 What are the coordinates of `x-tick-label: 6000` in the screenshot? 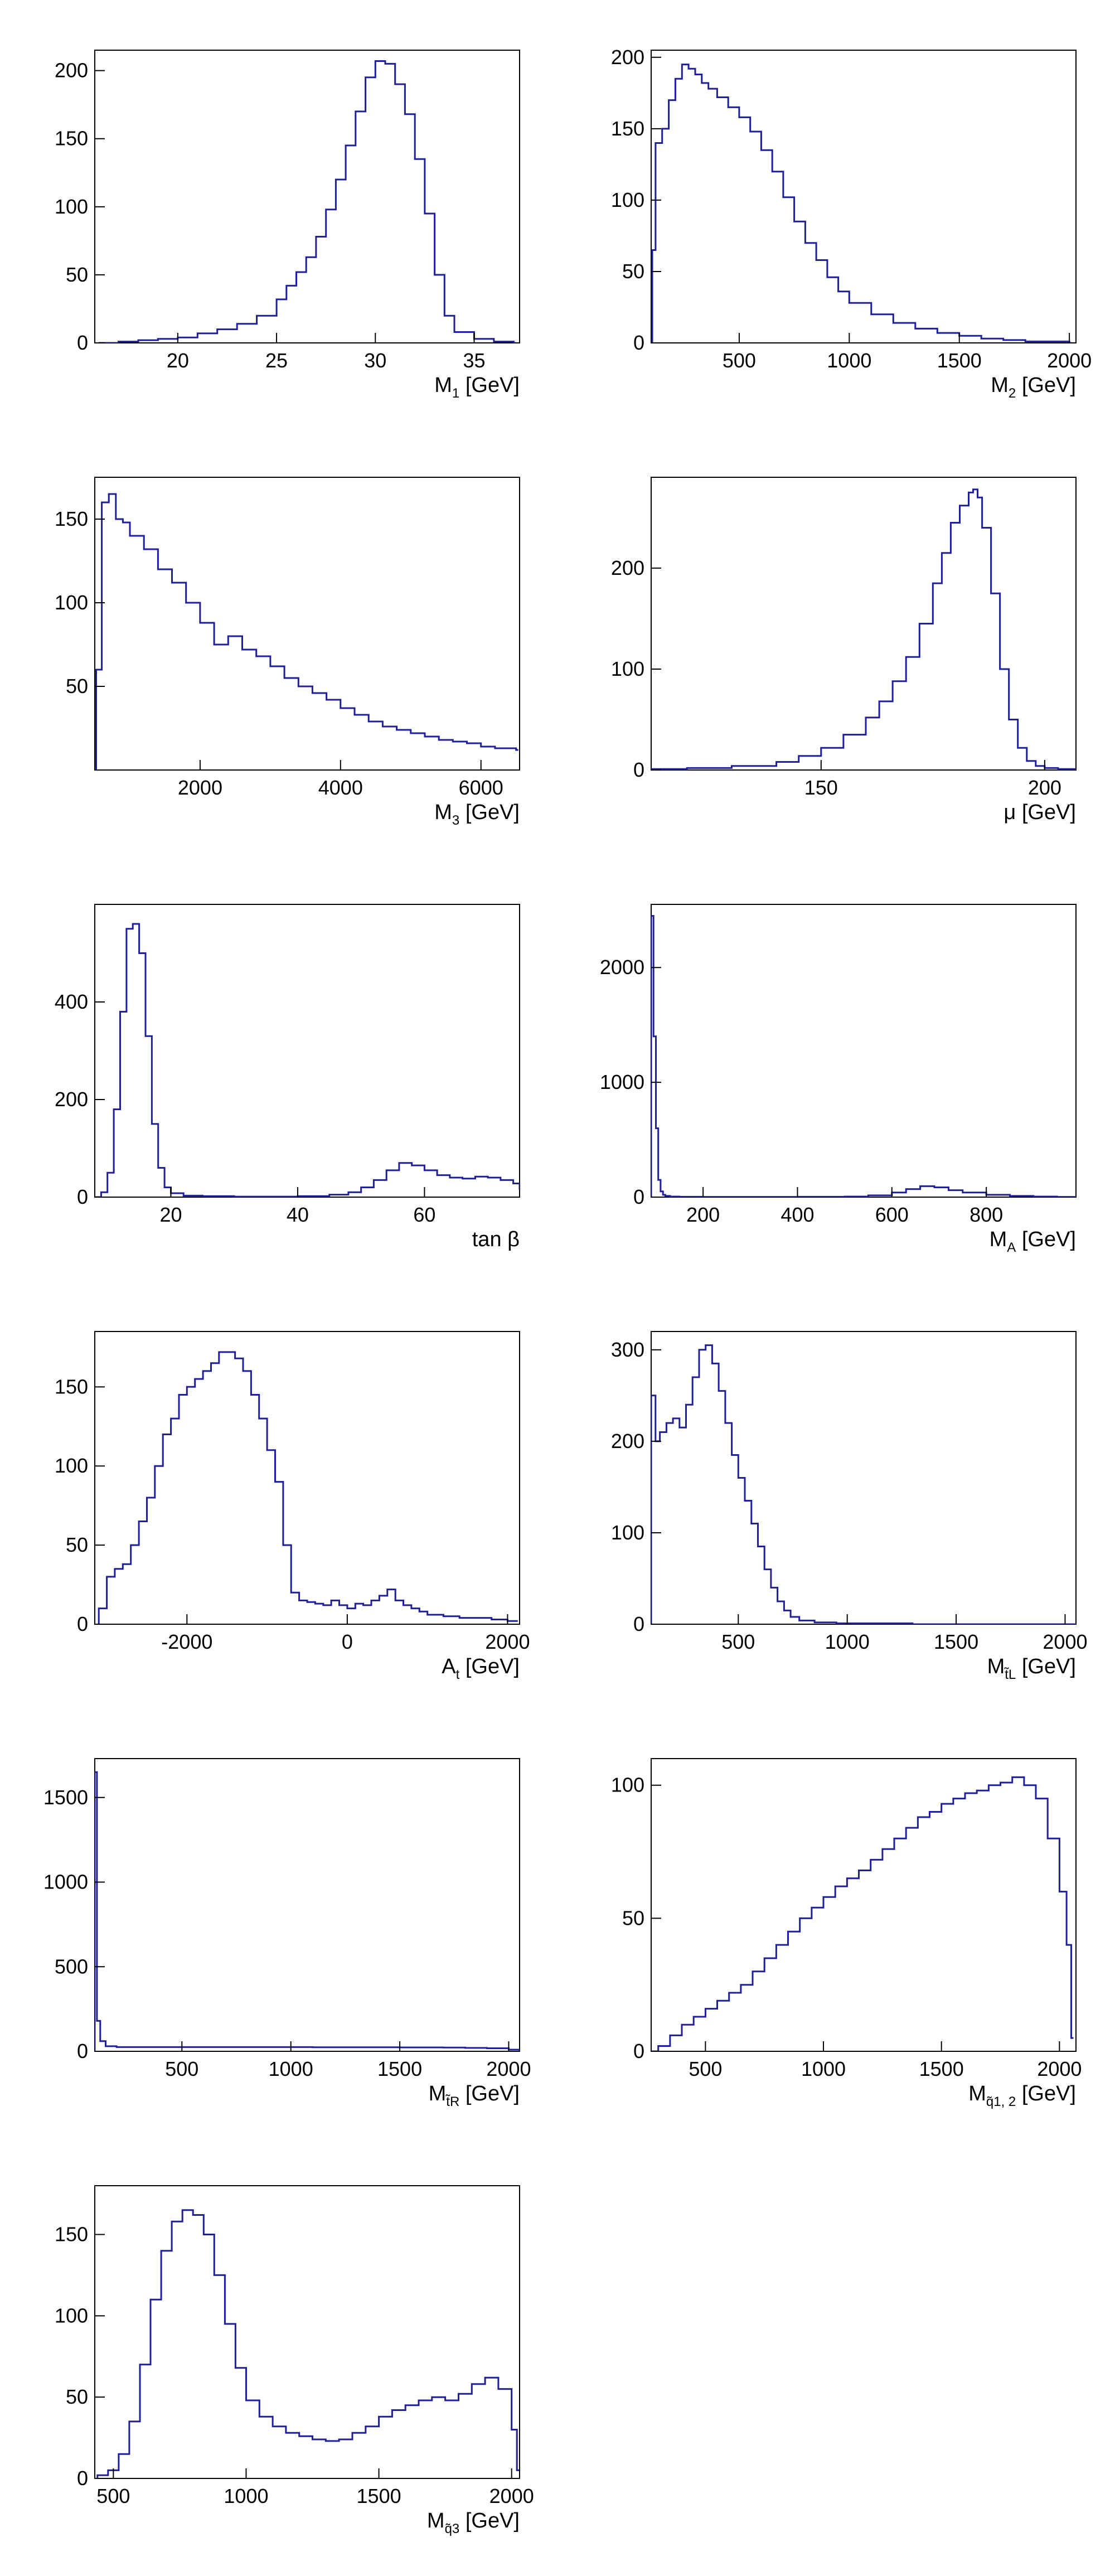 It's located at (481, 787).